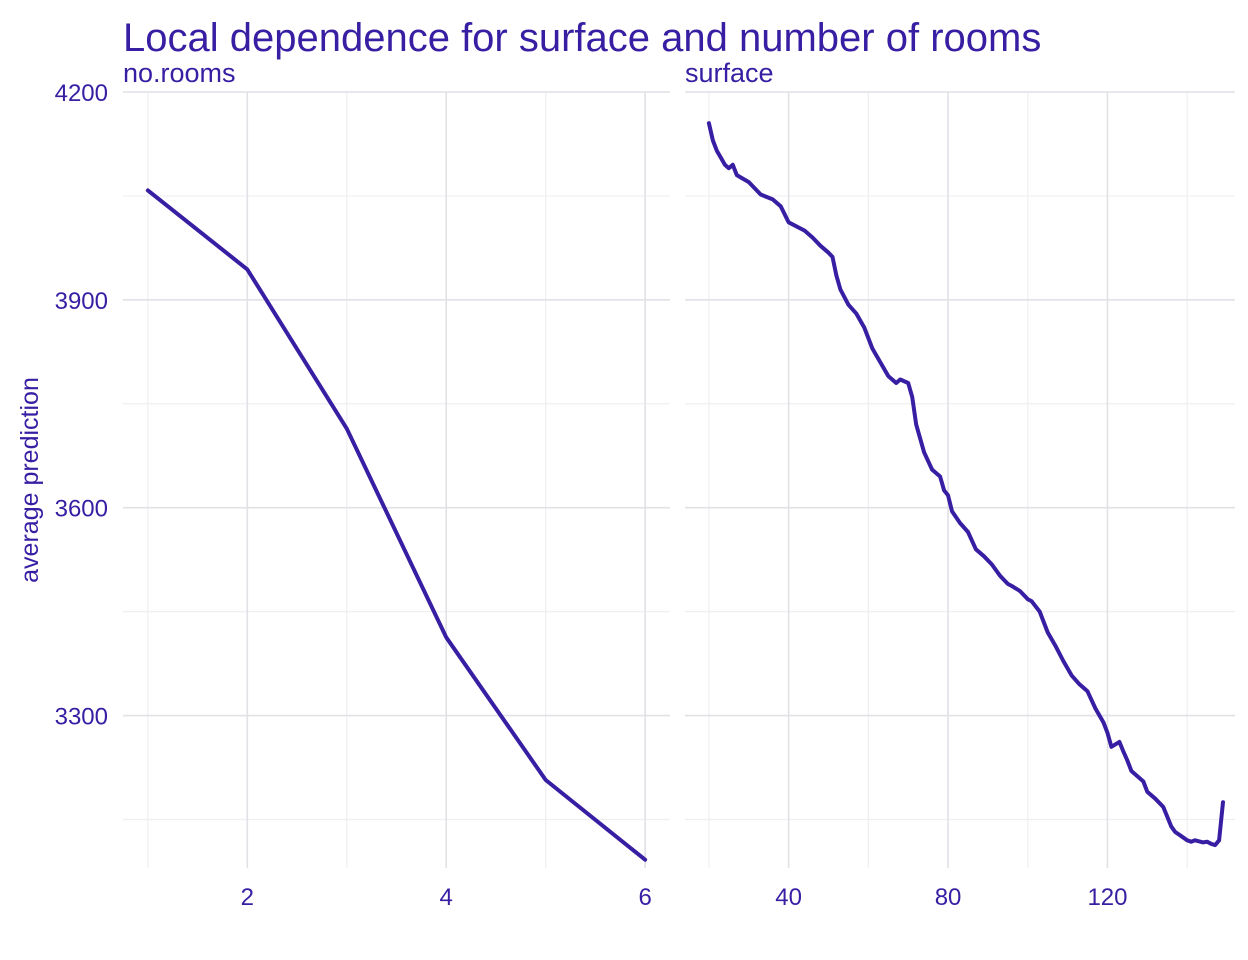  I want to click on y-tick-label: 4200, so click(81, 93).